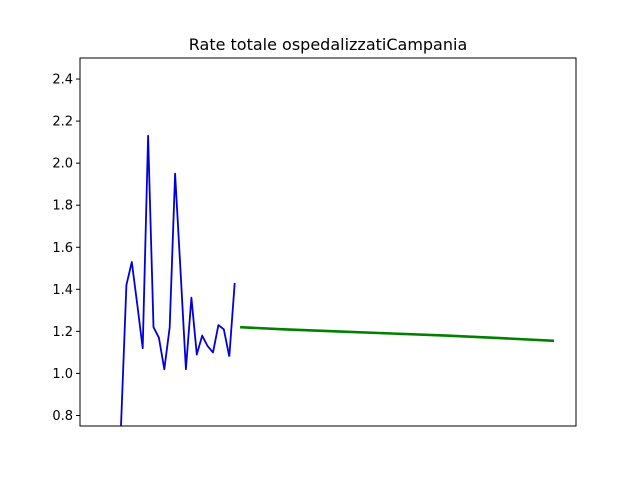 The height and width of the screenshot is (480, 640). What do you see at coordinates (62, 248) in the screenshot?
I see `y-tick-label: 1.6` at bounding box center [62, 248].